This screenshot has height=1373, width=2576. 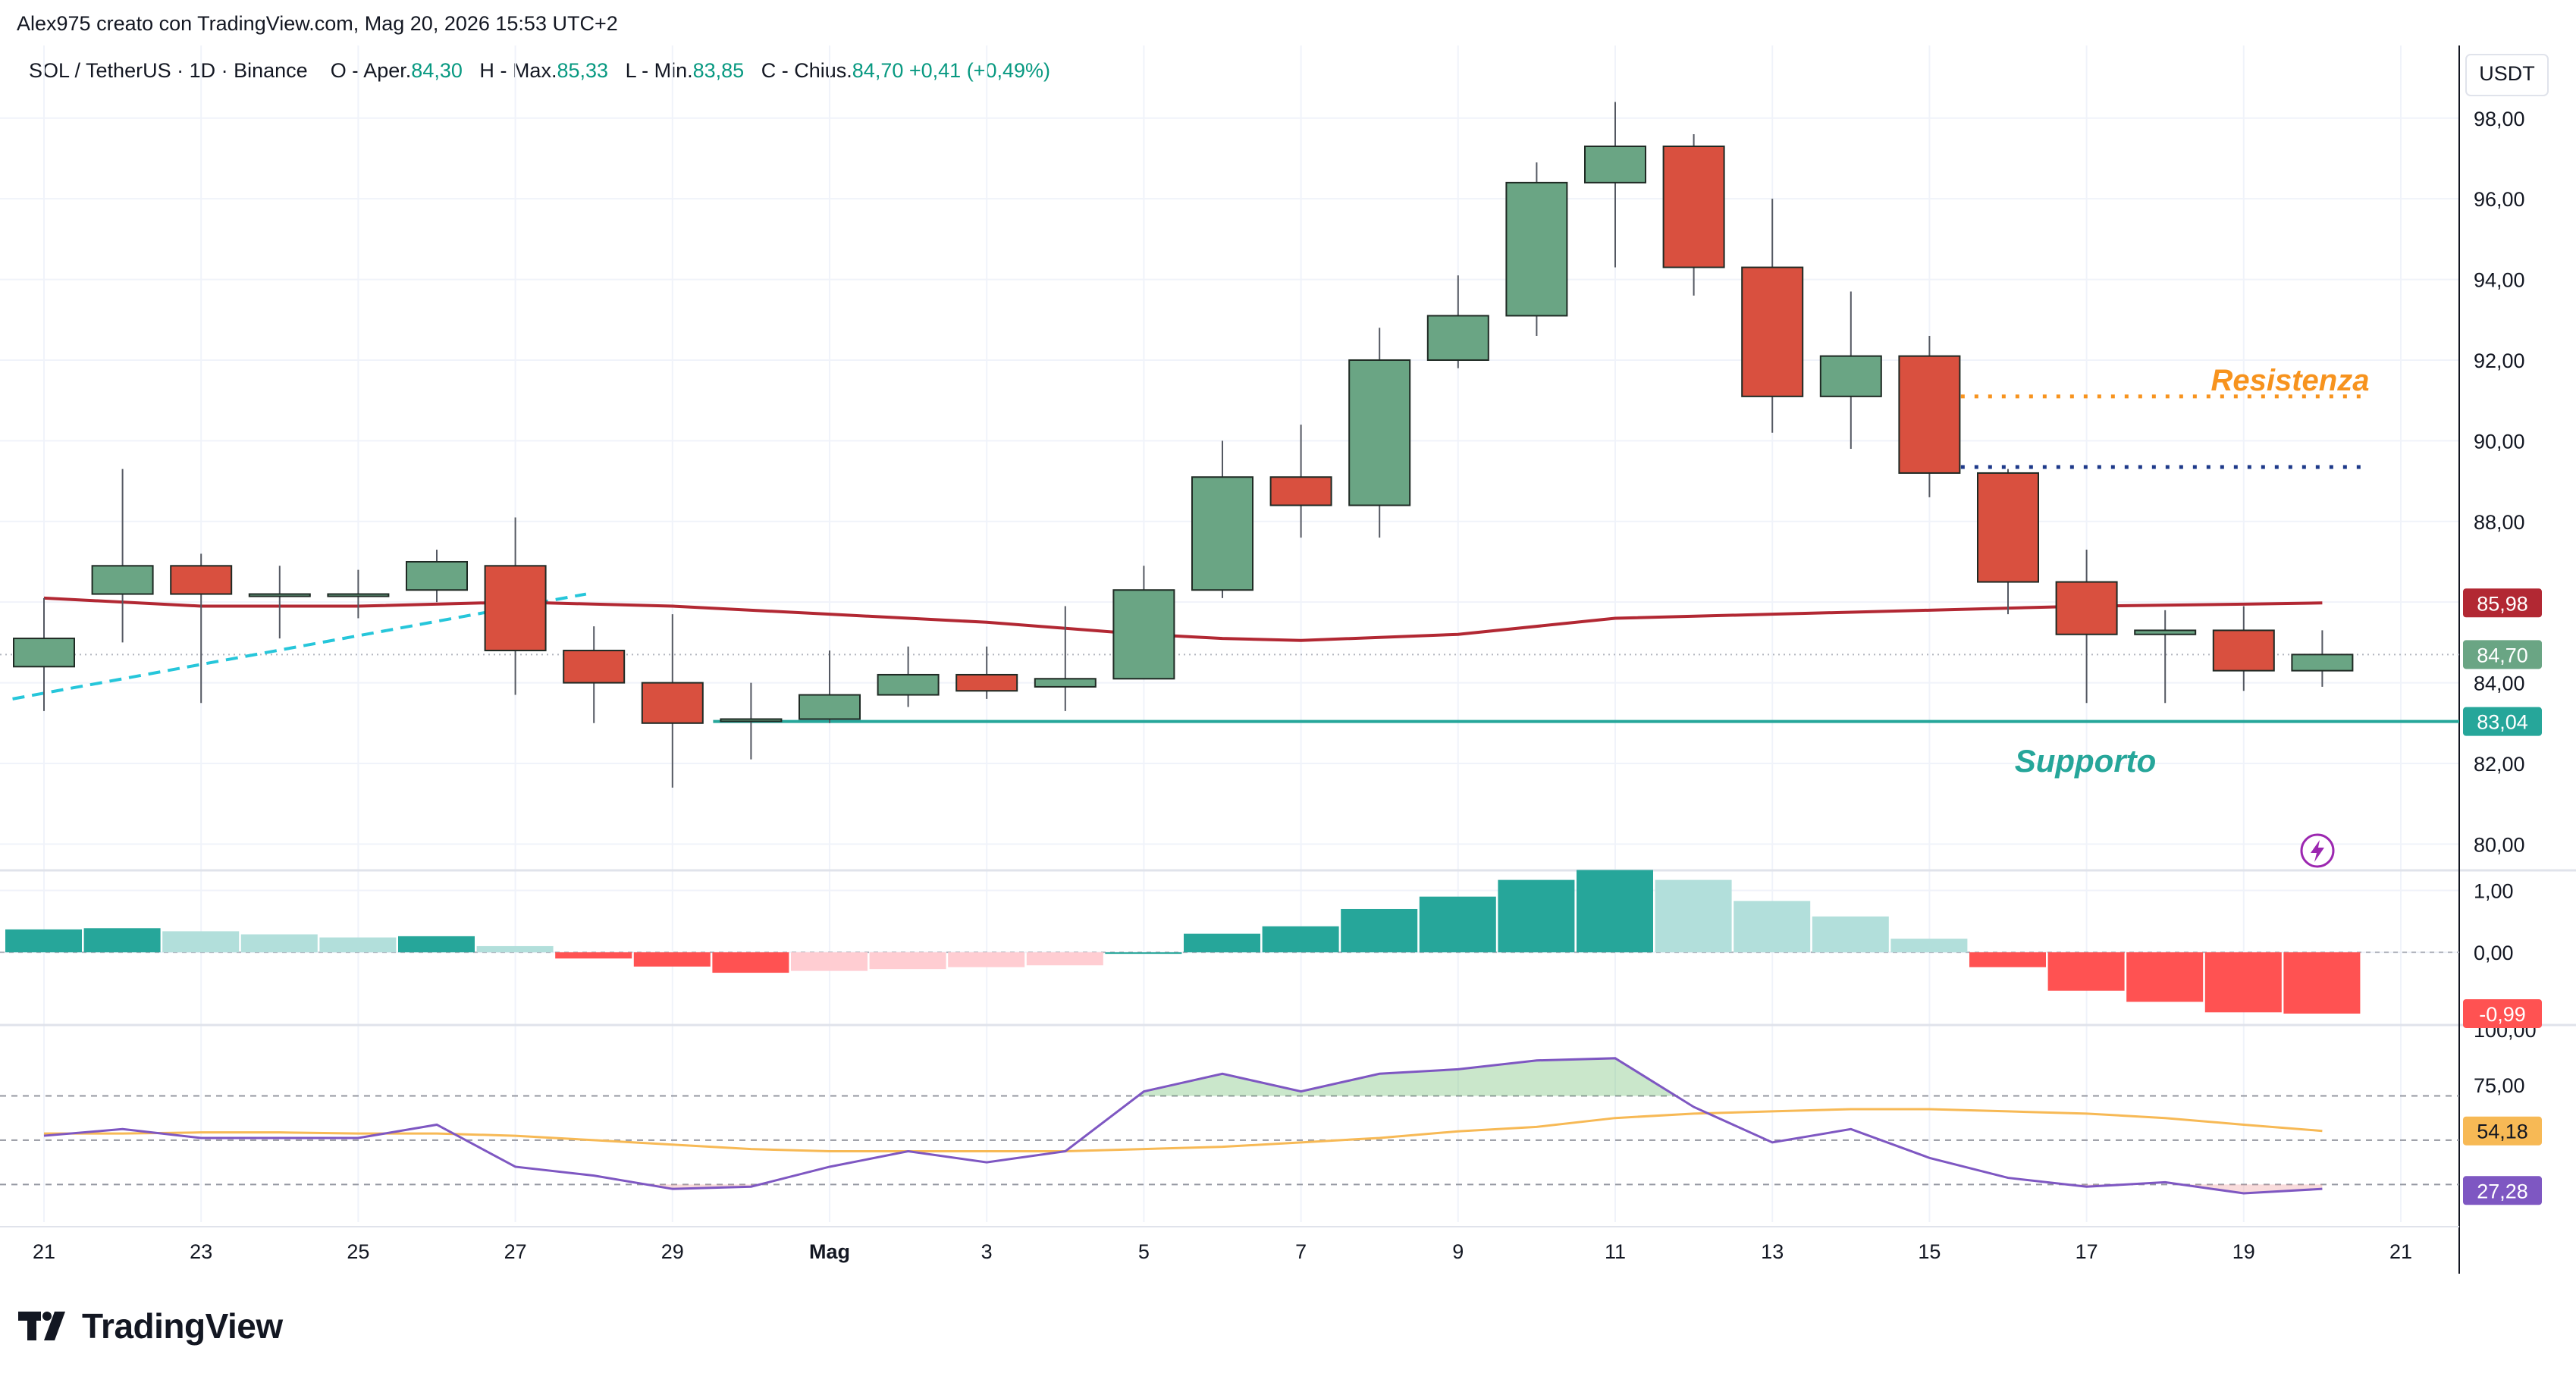 I want to click on support-price-tag-bg, so click(x=2502, y=721).